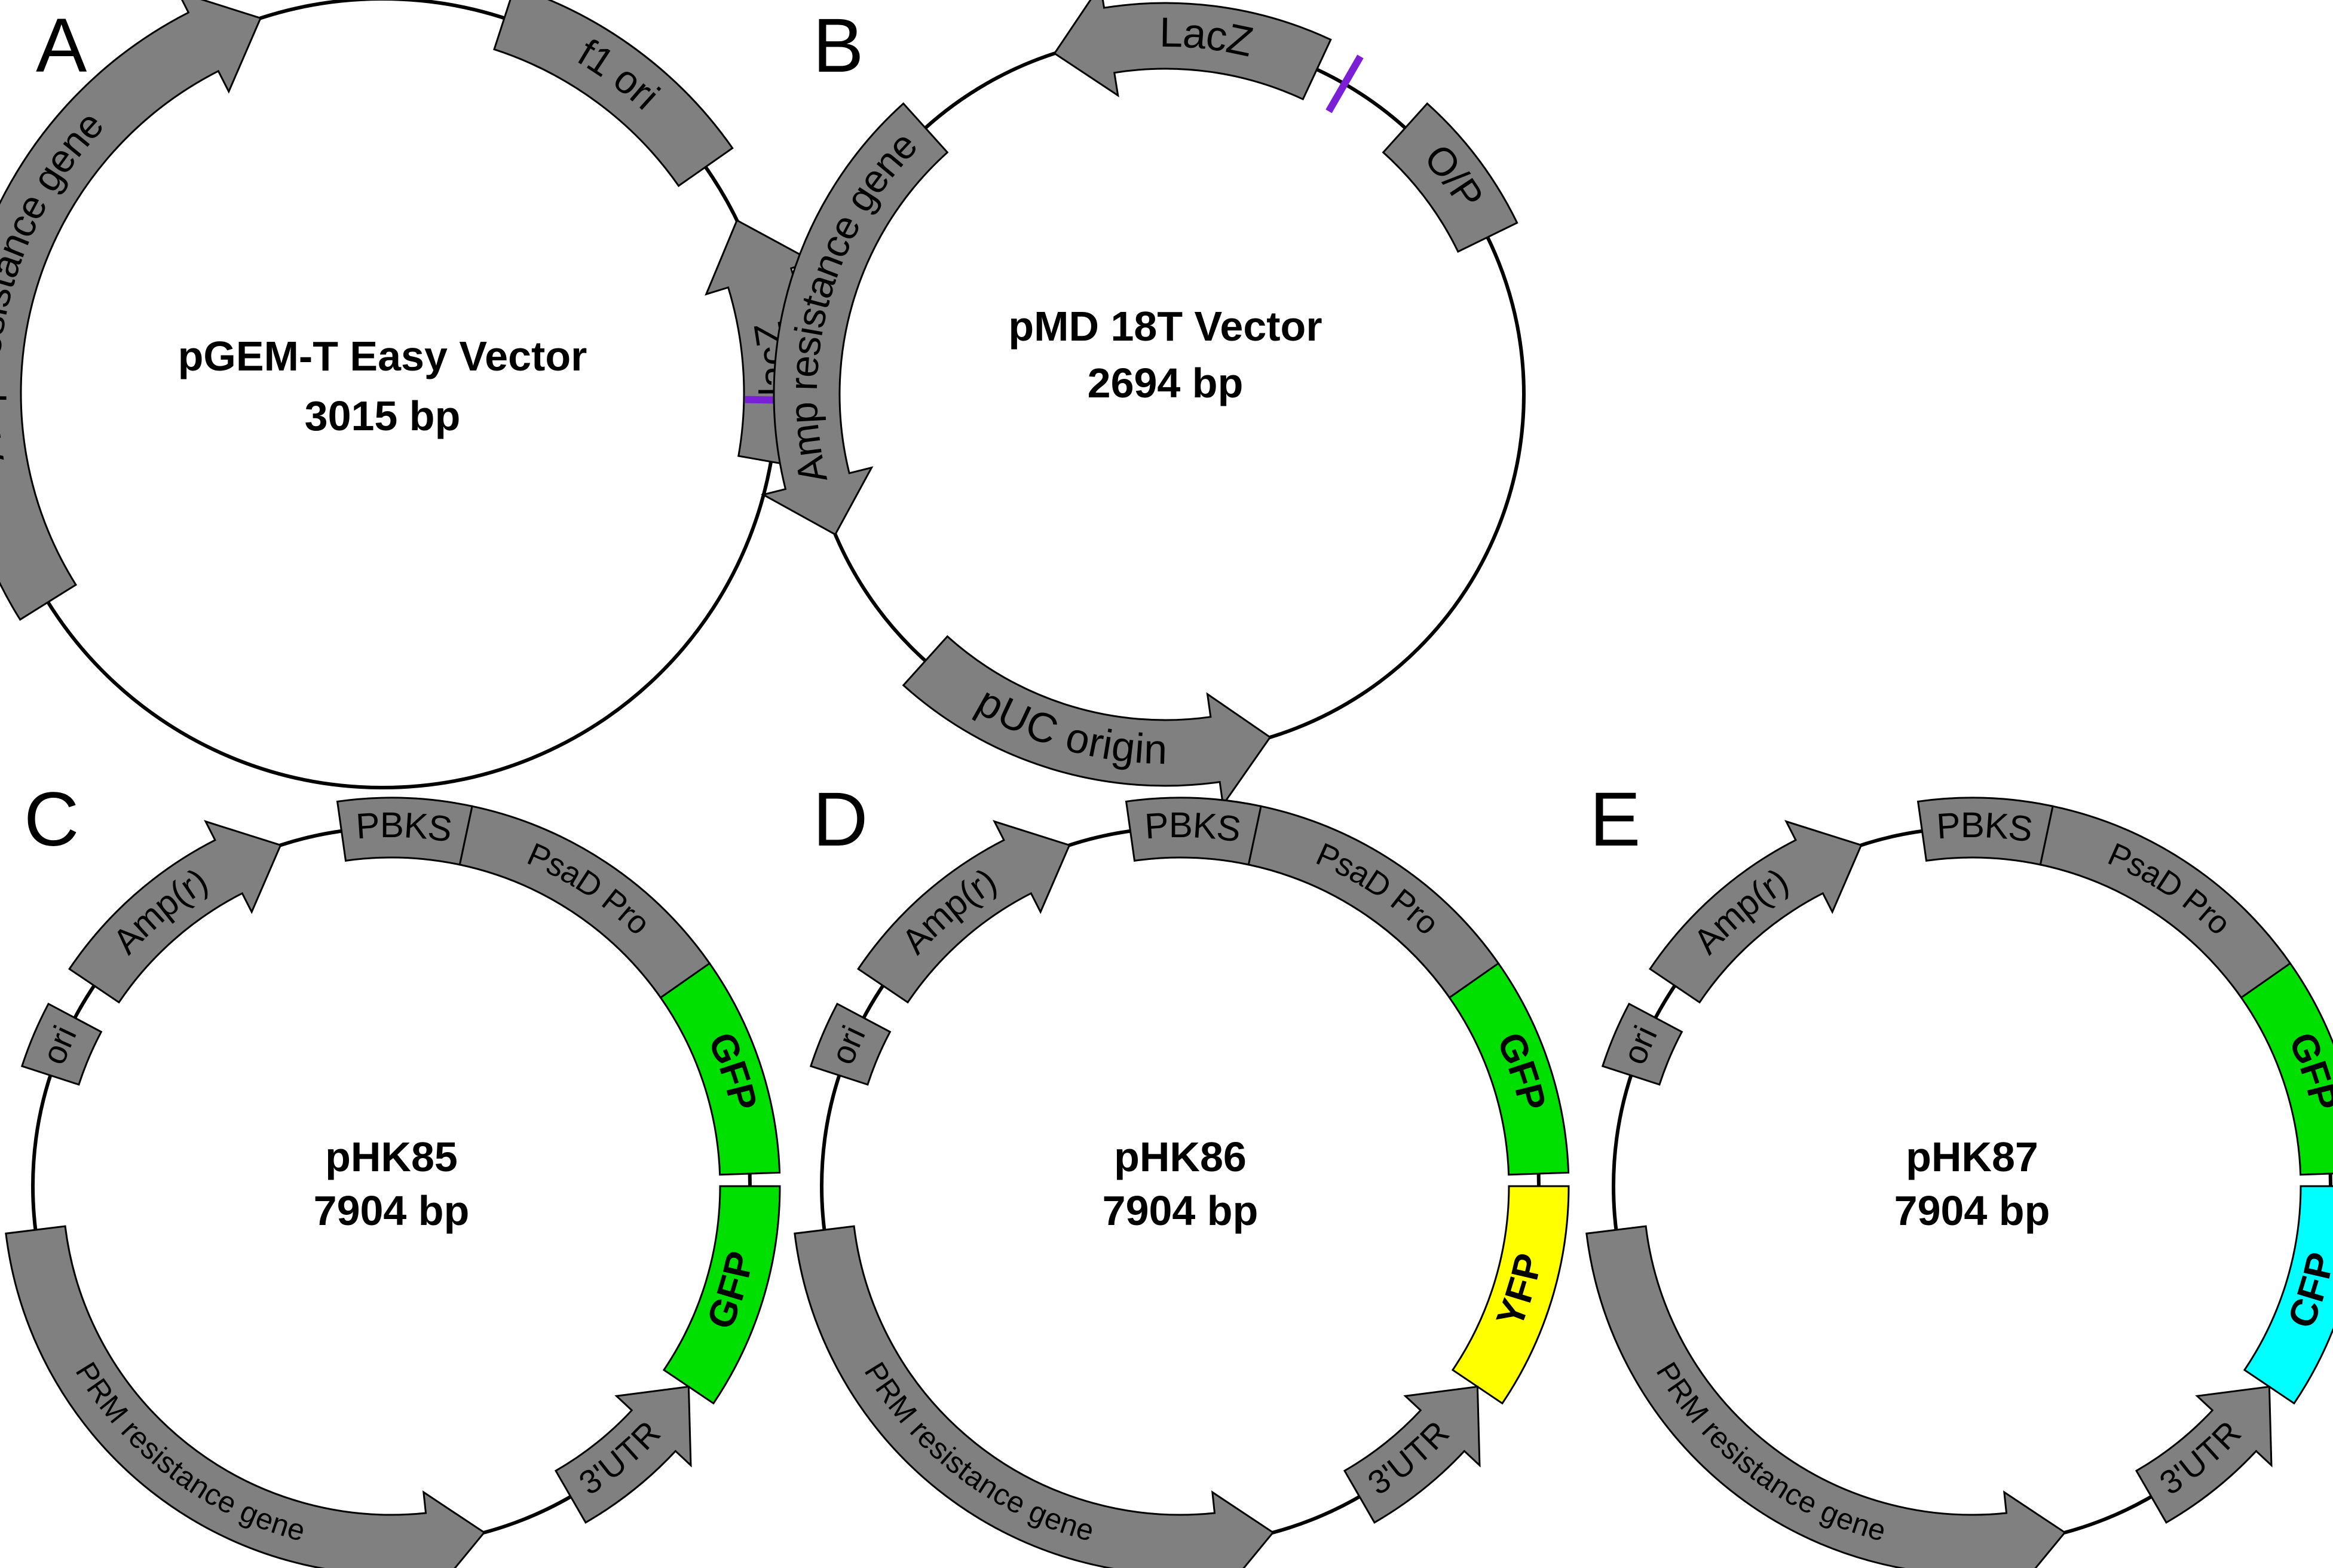  What do you see at coordinates (2288, 1295) in the screenshot?
I see `feature-cfp` at bounding box center [2288, 1295].